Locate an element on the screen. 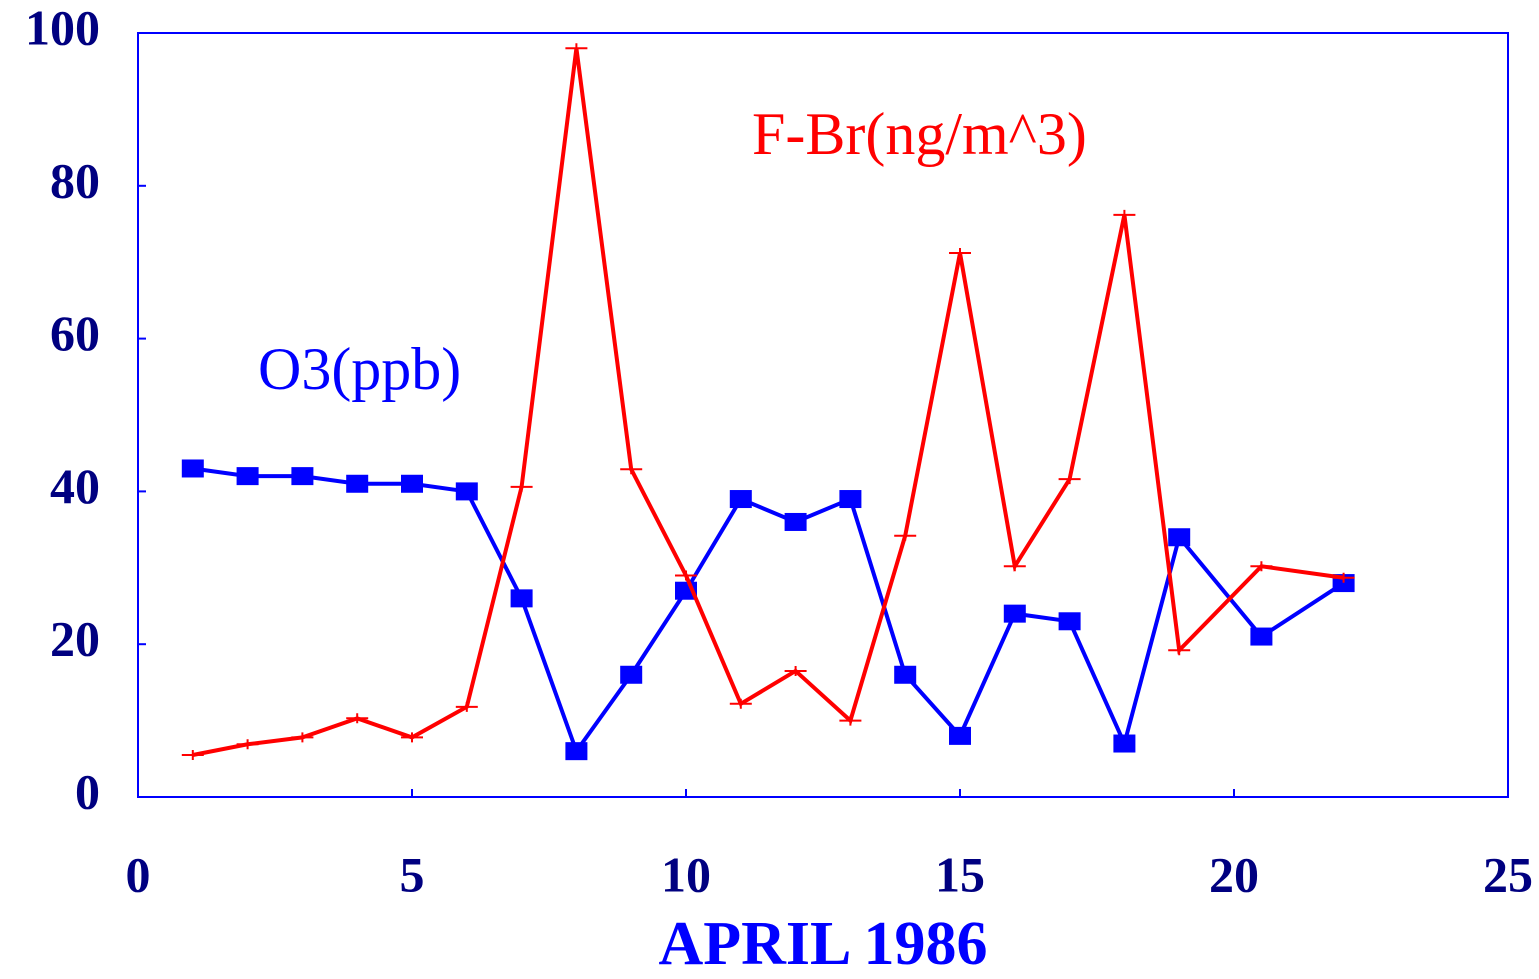  x-tick-label: 5 is located at coordinates (412, 874).